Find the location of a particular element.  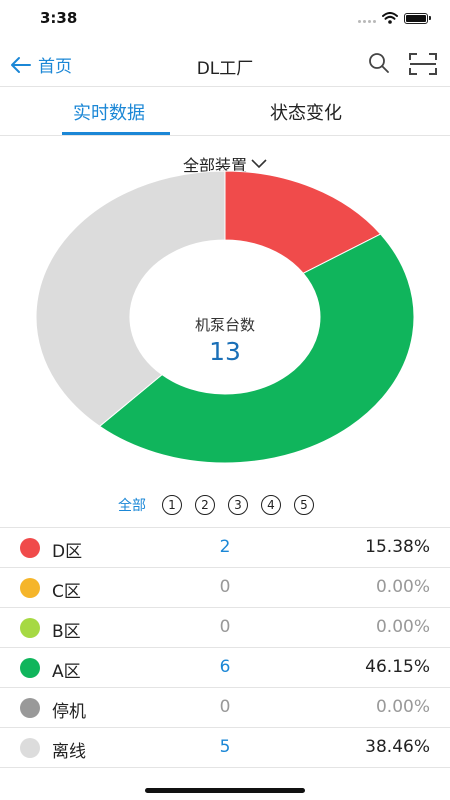

home-indicator is located at coordinates (225, 790).